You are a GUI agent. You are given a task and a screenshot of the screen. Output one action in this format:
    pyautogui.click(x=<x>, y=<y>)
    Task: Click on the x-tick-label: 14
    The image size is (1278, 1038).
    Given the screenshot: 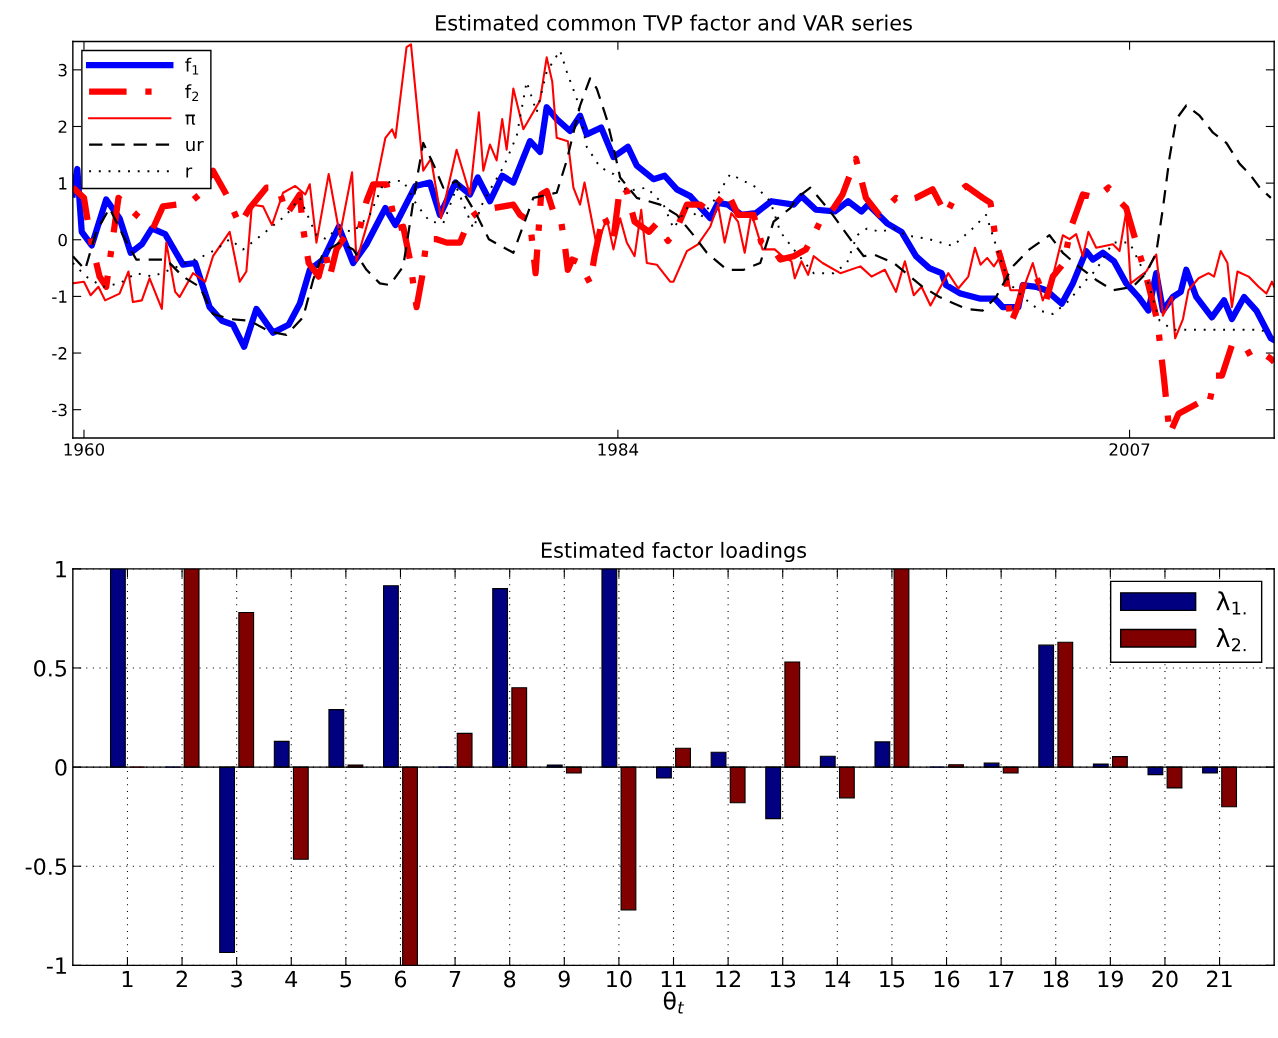 What is the action you would take?
    pyautogui.click(x=838, y=979)
    